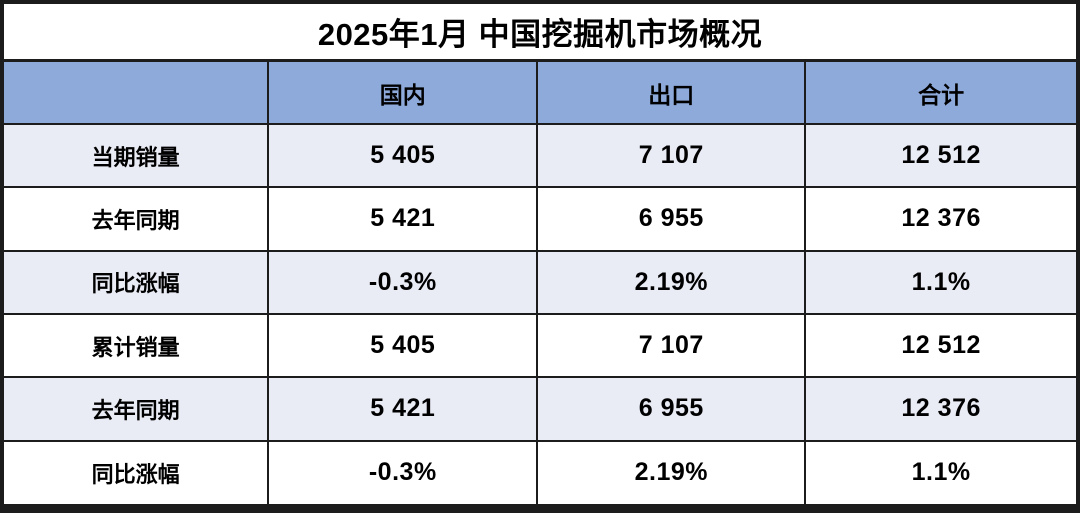 This screenshot has height=513, width=1080. Describe the element at coordinates (671, 93) in the screenshot. I see `column-header-export: 出口` at that location.